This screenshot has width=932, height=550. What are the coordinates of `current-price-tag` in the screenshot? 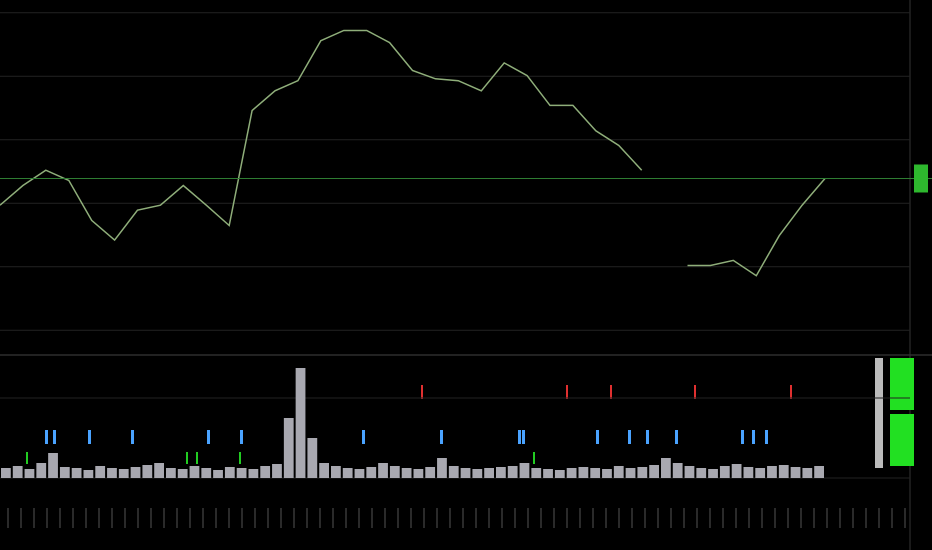 It's located at (921, 178).